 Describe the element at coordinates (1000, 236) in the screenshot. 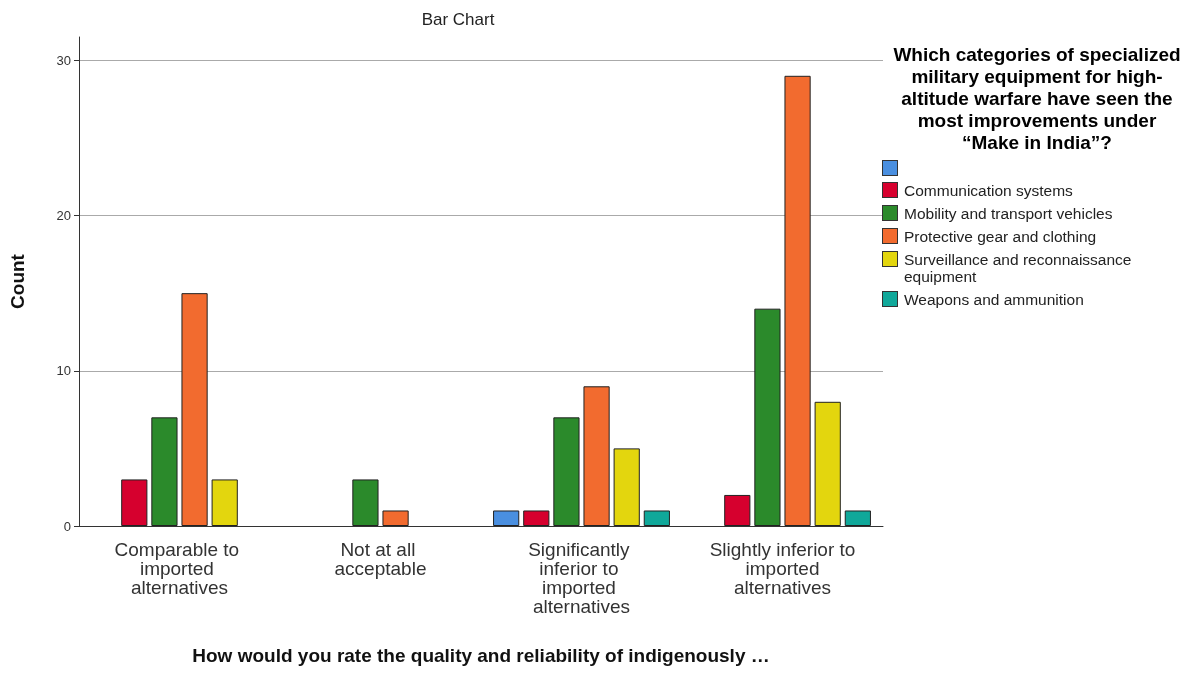

I see `legend-label: Protective gear and clothing` at that location.